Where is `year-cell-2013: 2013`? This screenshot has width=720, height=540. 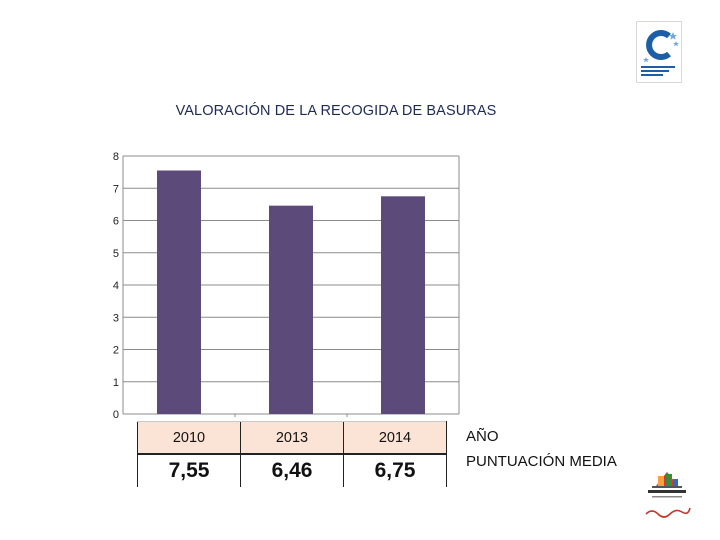 year-cell-2013: 2013 is located at coordinates (292, 438).